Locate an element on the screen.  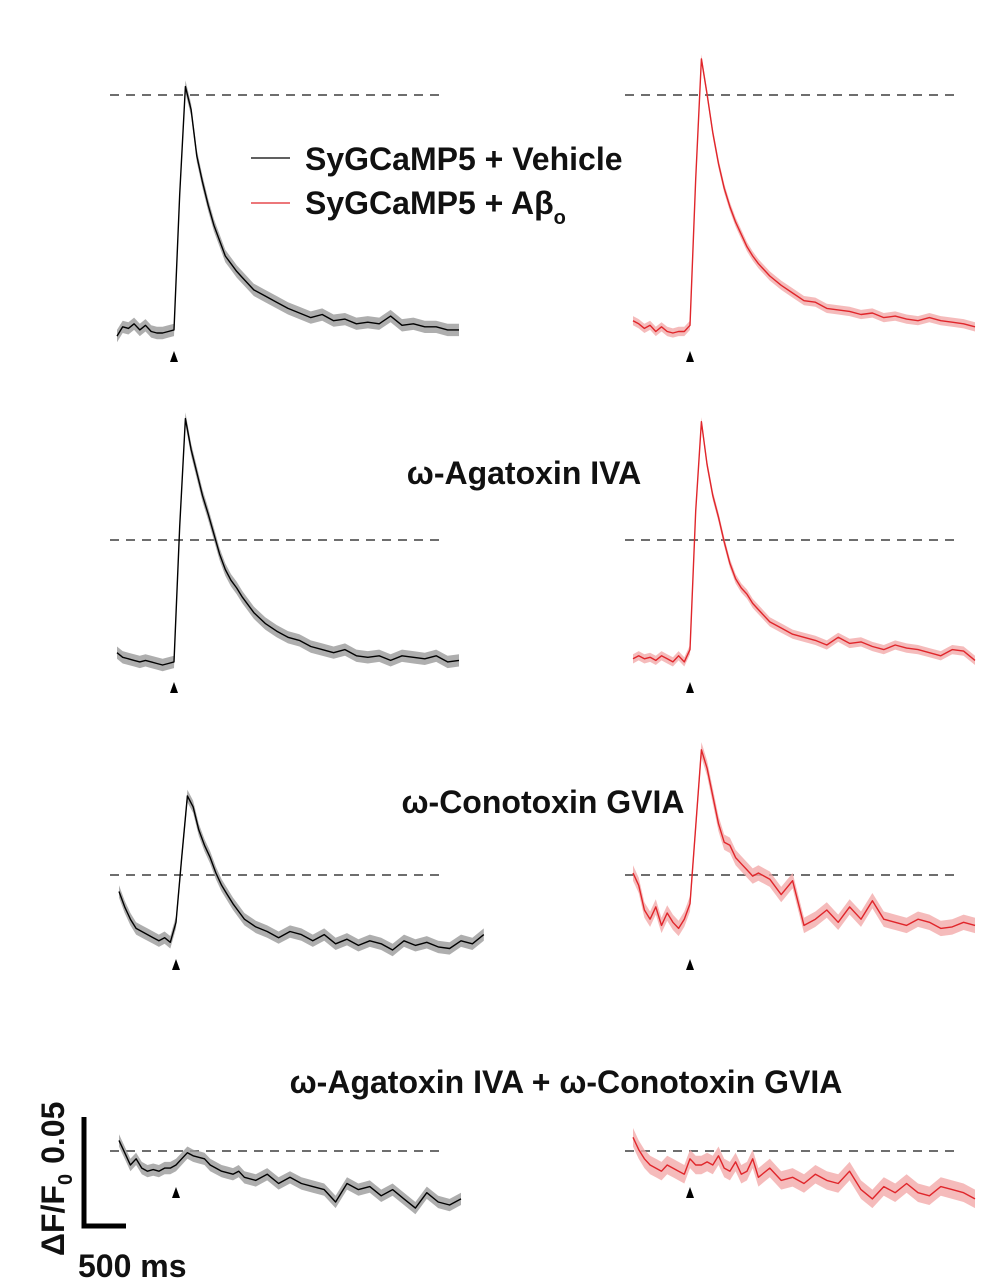
stimulus-arrowhead-agatoxin-abeta is located at coordinates (690, 687).